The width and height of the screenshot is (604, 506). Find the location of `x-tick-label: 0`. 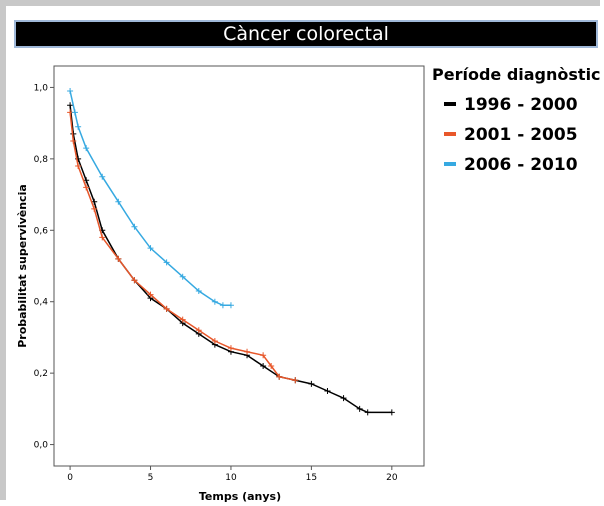

x-tick-label: 0 is located at coordinates (70, 478).